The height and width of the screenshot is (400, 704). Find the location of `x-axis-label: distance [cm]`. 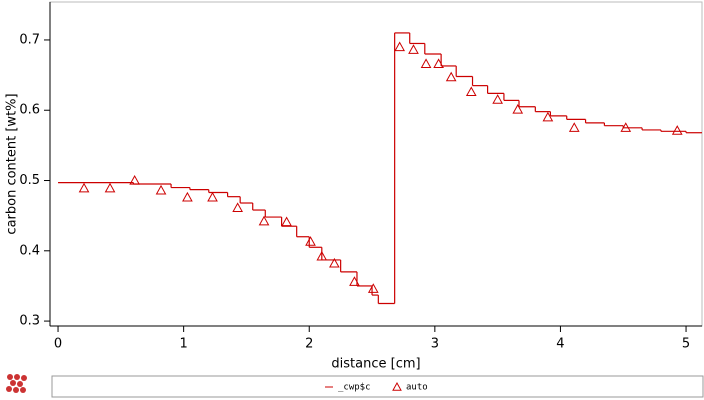

x-axis-label: distance [cm] is located at coordinates (375, 364).